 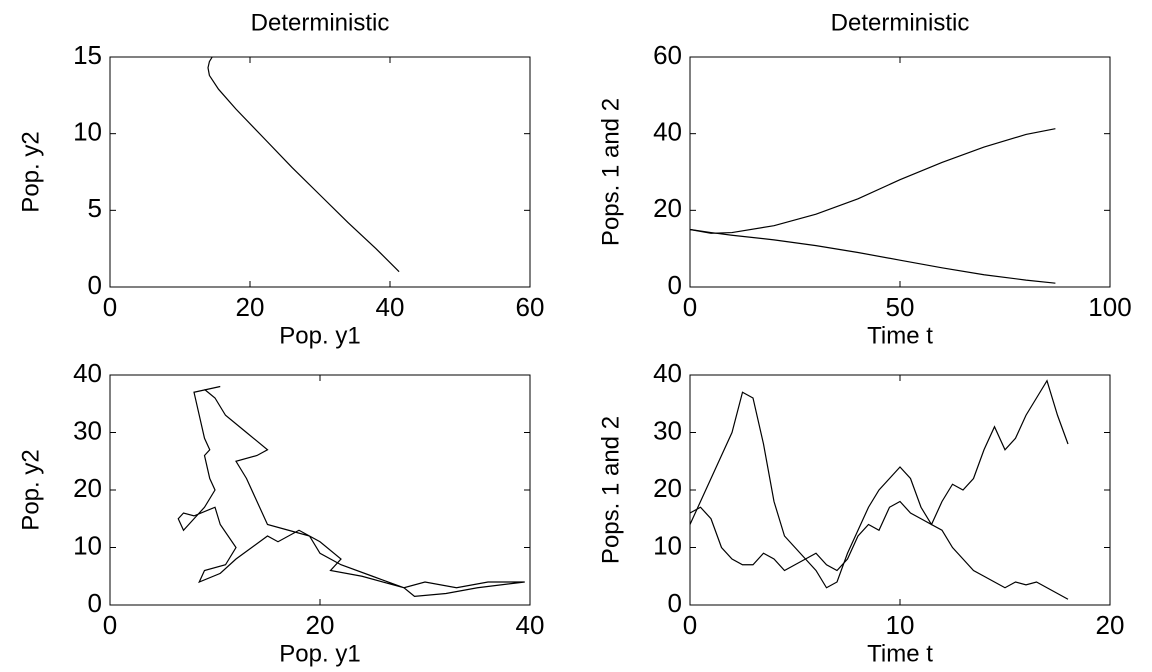 What do you see at coordinates (95, 208) in the screenshot?
I see `y-tick-label: 5` at bounding box center [95, 208].